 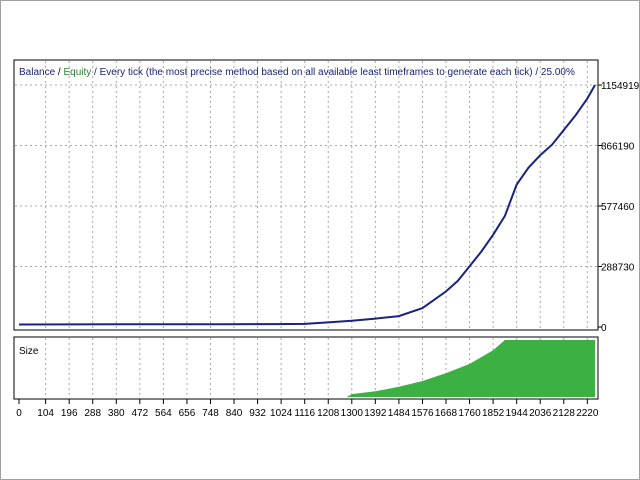 What do you see at coordinates (163, 413) in the screenshot?
I see `x-tick-label: 564` at bounding box center [163, 413].